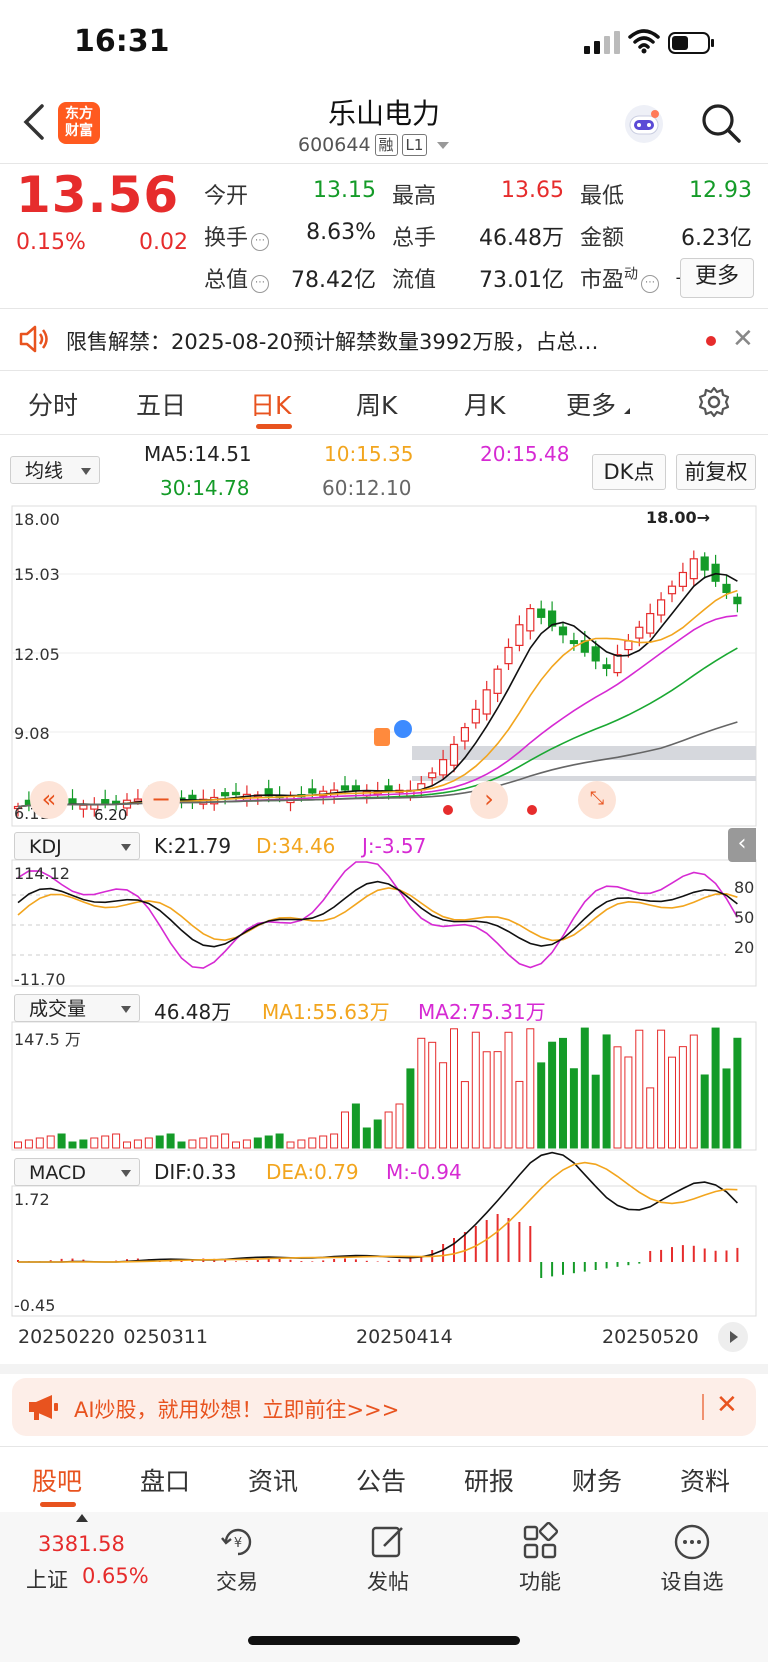 The image size is (768, 1662). Describe the element at coordinates (166, 1337) in the screenshot. I see `date-label-2: 20250311` at that location.